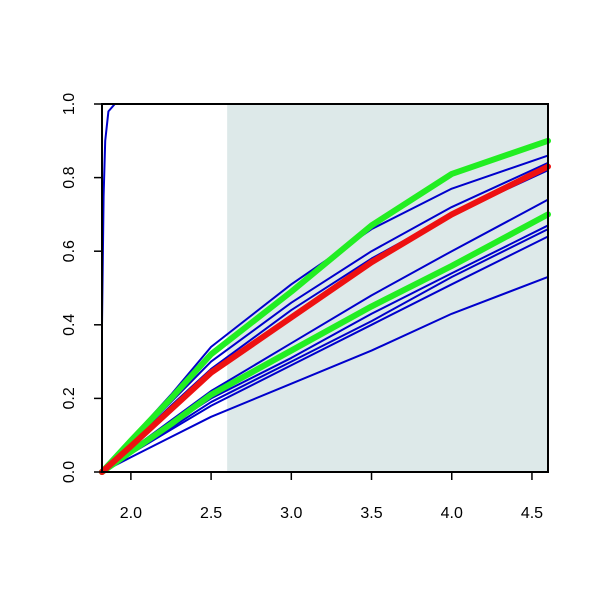 The height and width of the screenshot is (600, 600). I want to click on y-tick-label: 0.6, so click(69, 251).